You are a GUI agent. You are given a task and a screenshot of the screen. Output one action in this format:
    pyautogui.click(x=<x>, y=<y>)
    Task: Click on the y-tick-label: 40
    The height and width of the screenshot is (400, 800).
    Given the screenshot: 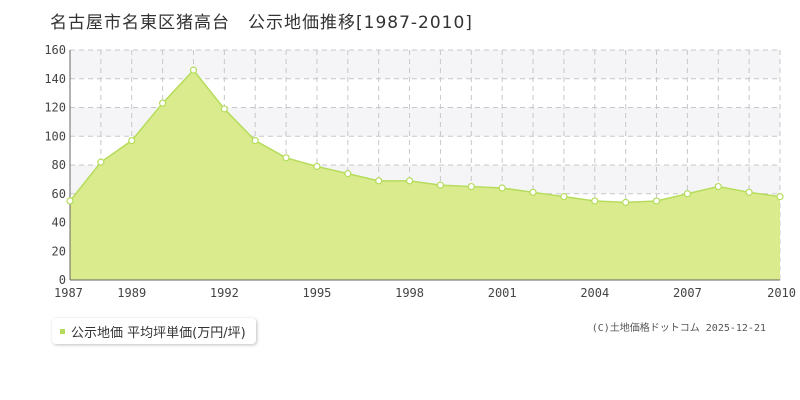 What is the action you would take?
    pyautogui.click(x=59, y=223)
    